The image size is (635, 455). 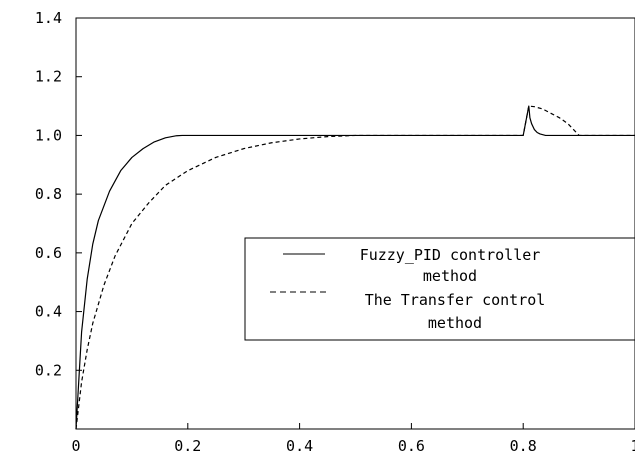 What do you see at coordinates (411, 446) in the screenshot?
I see `x-tick-label-0-6: 0.6` at bounding box center [411, 446].